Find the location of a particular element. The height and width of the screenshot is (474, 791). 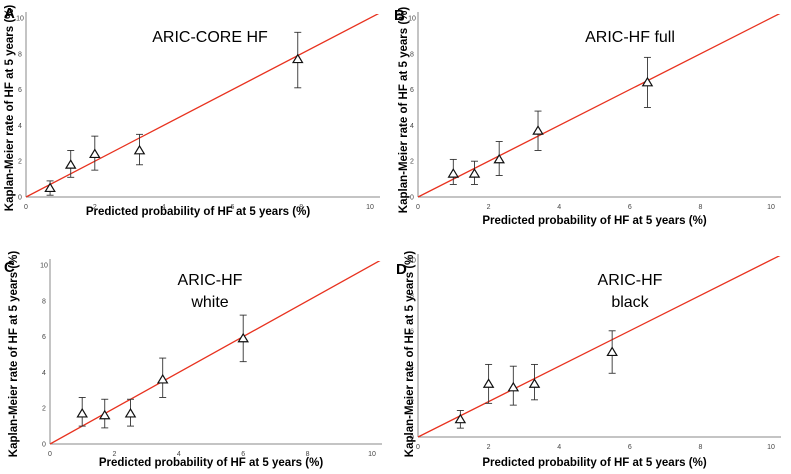

panel-title: ARIC-CORE HF is located at coordinates (210, 37).